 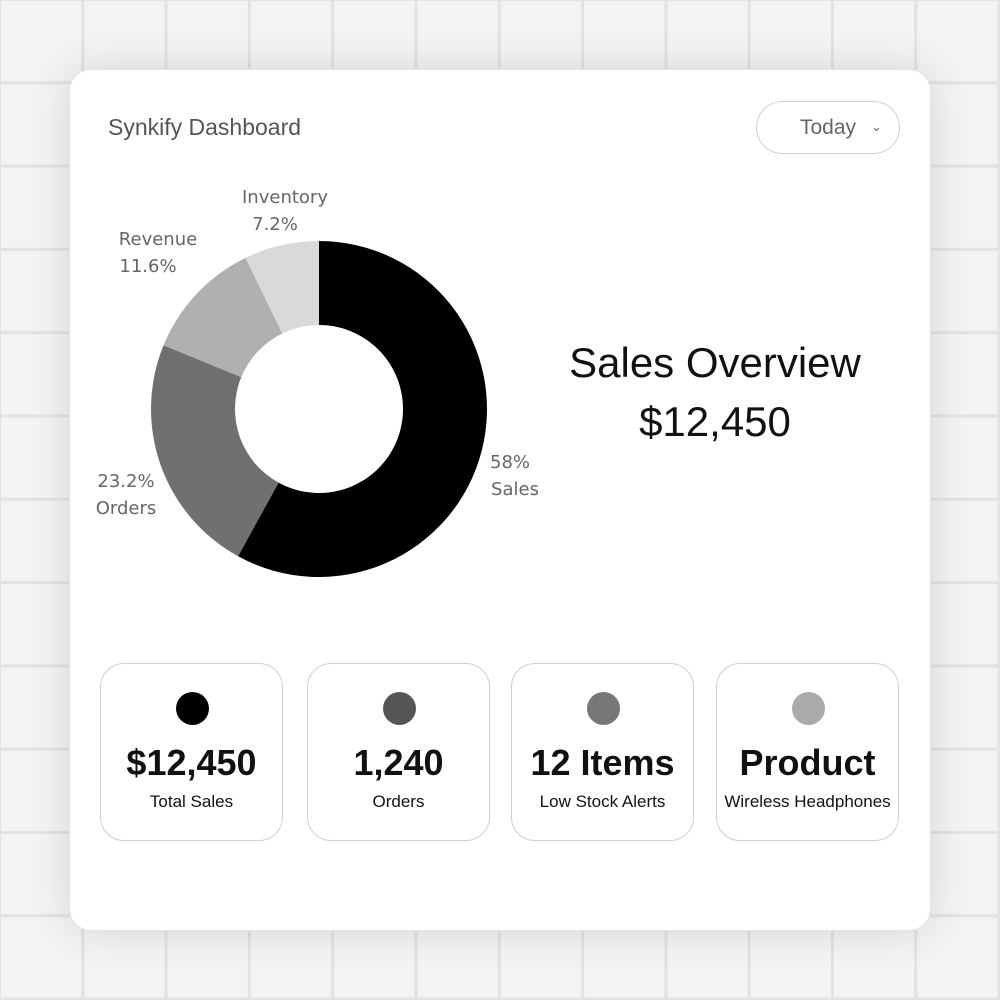 I want to click on donut-slice-sales, so click(x=362, y=409).